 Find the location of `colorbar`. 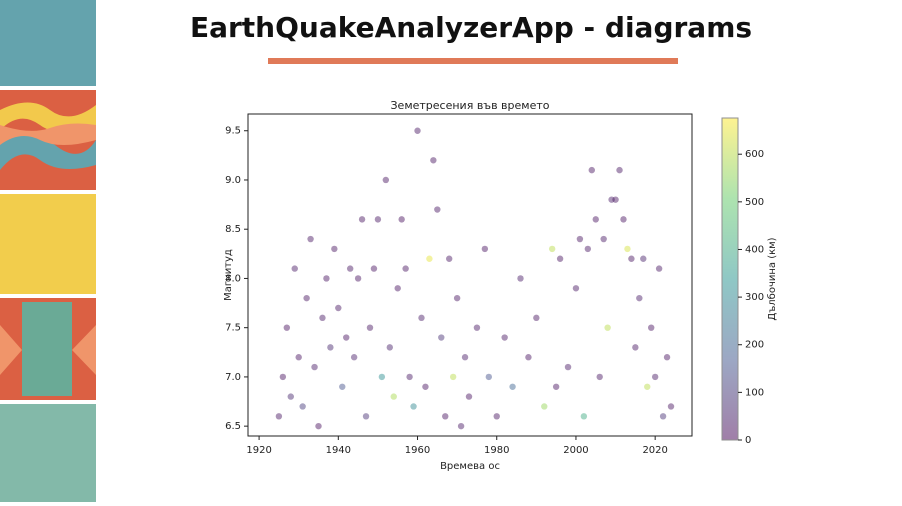

colorbar is located at coordinates (730, 279).